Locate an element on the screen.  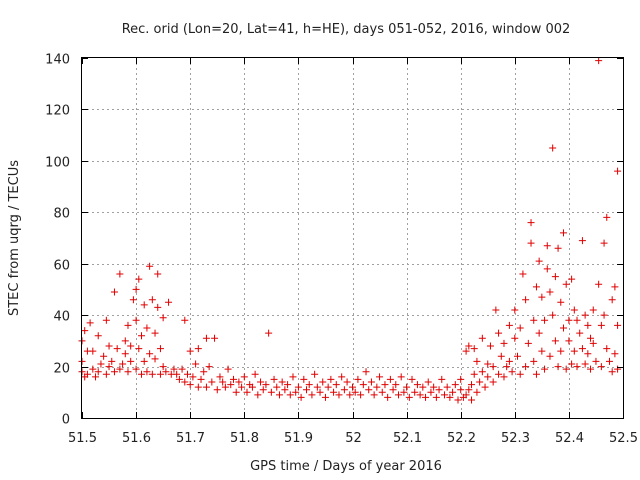
y-tick-label: 20 is located at coordinates (61, 369).